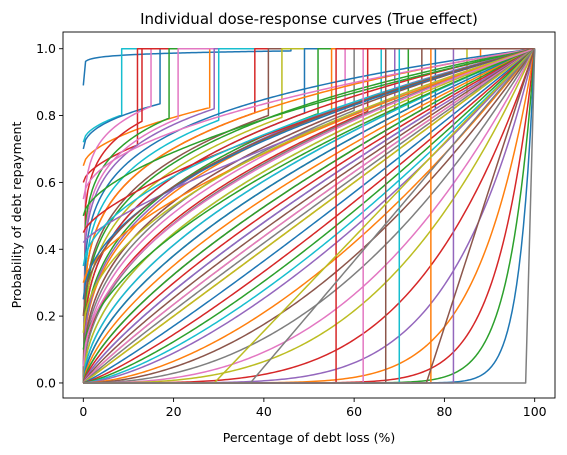 Image resolution: width=567 pixels, height=455 pixels. Describe the element at coordinates (46, 182) in the screenshot. I see `y-tick-label: 0.6` at that location.